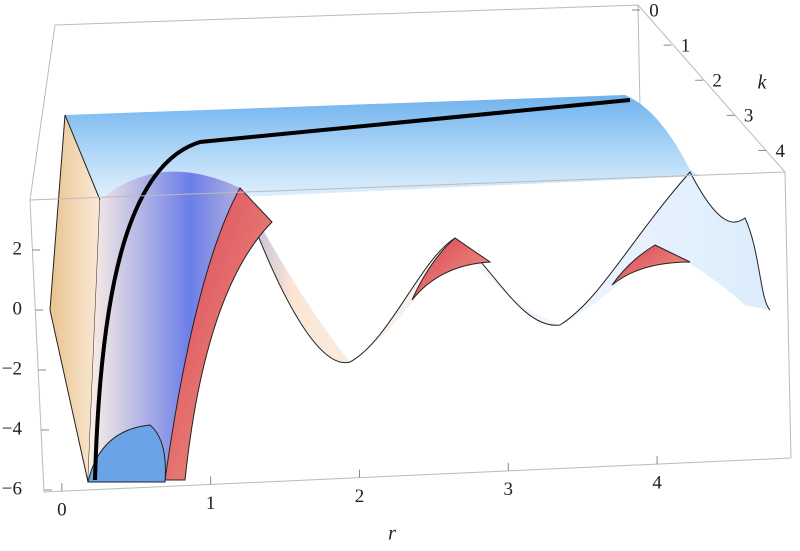 The image size is (800, 551). What do you see at coordinates (18, 248) in the screenshot?
I see `z-tick-label: 2` at bounding box center [18, 248].